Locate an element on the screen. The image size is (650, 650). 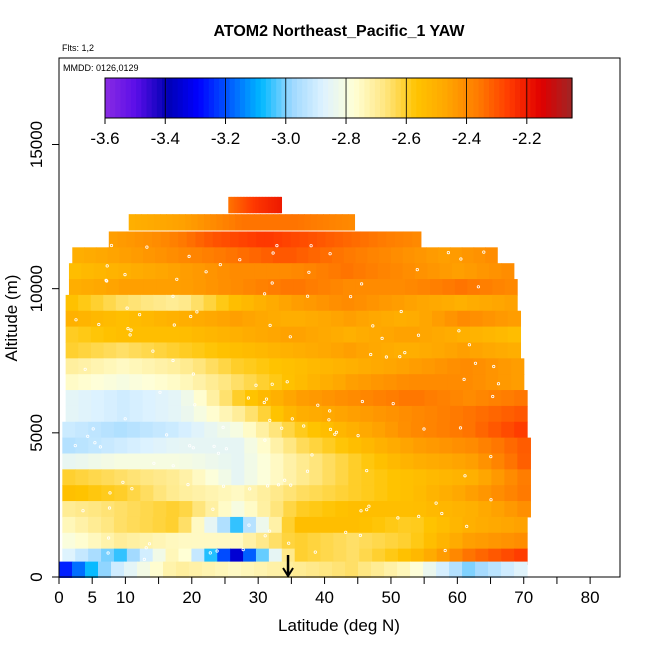
x-tick-label: 60 is located at coordinates (457, 597).